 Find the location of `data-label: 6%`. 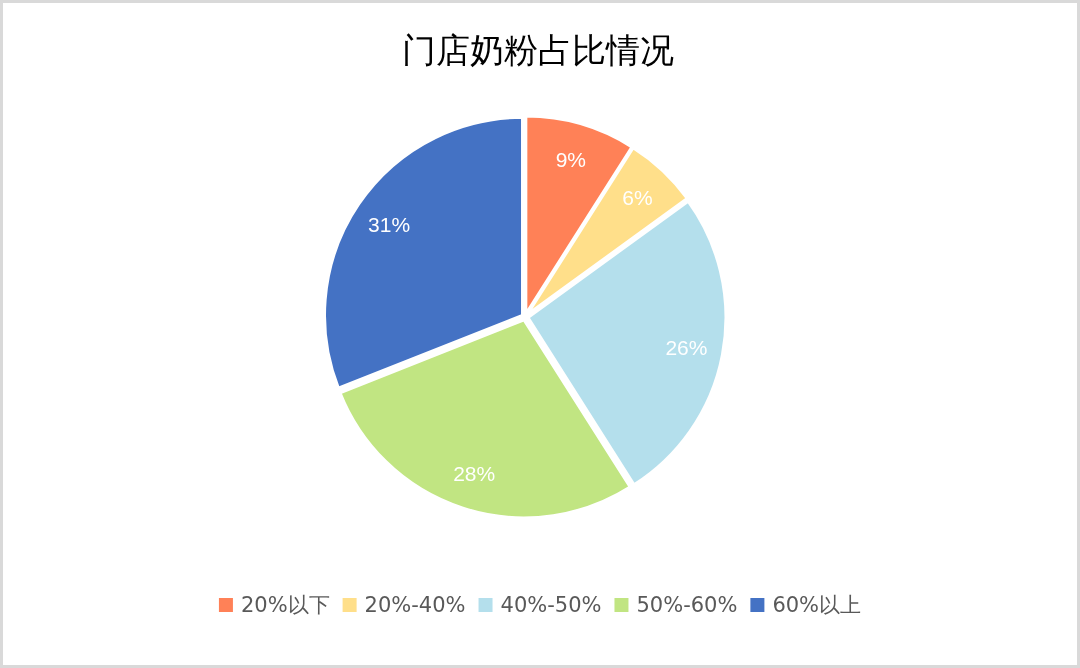

data-label: 6% is located at coordinates (637, 197).